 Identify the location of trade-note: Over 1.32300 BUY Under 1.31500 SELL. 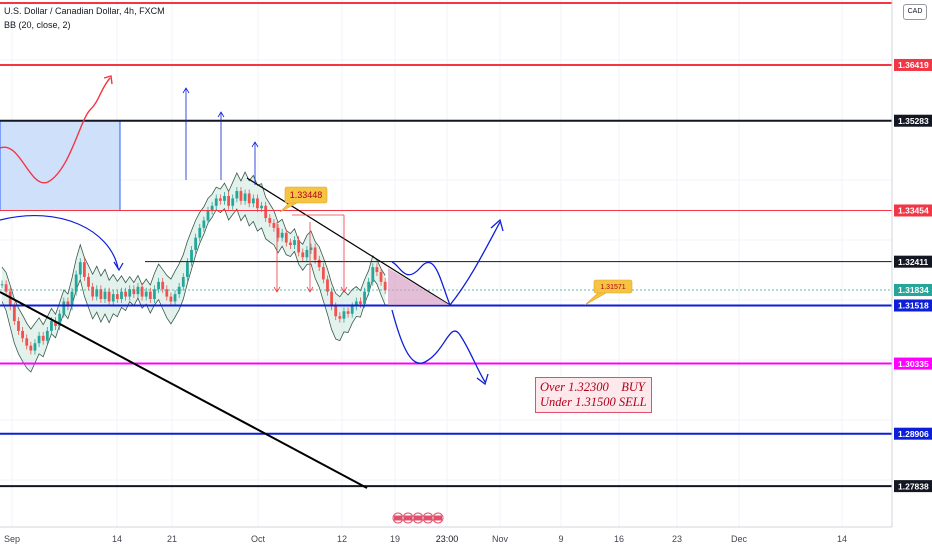
(593, 395).